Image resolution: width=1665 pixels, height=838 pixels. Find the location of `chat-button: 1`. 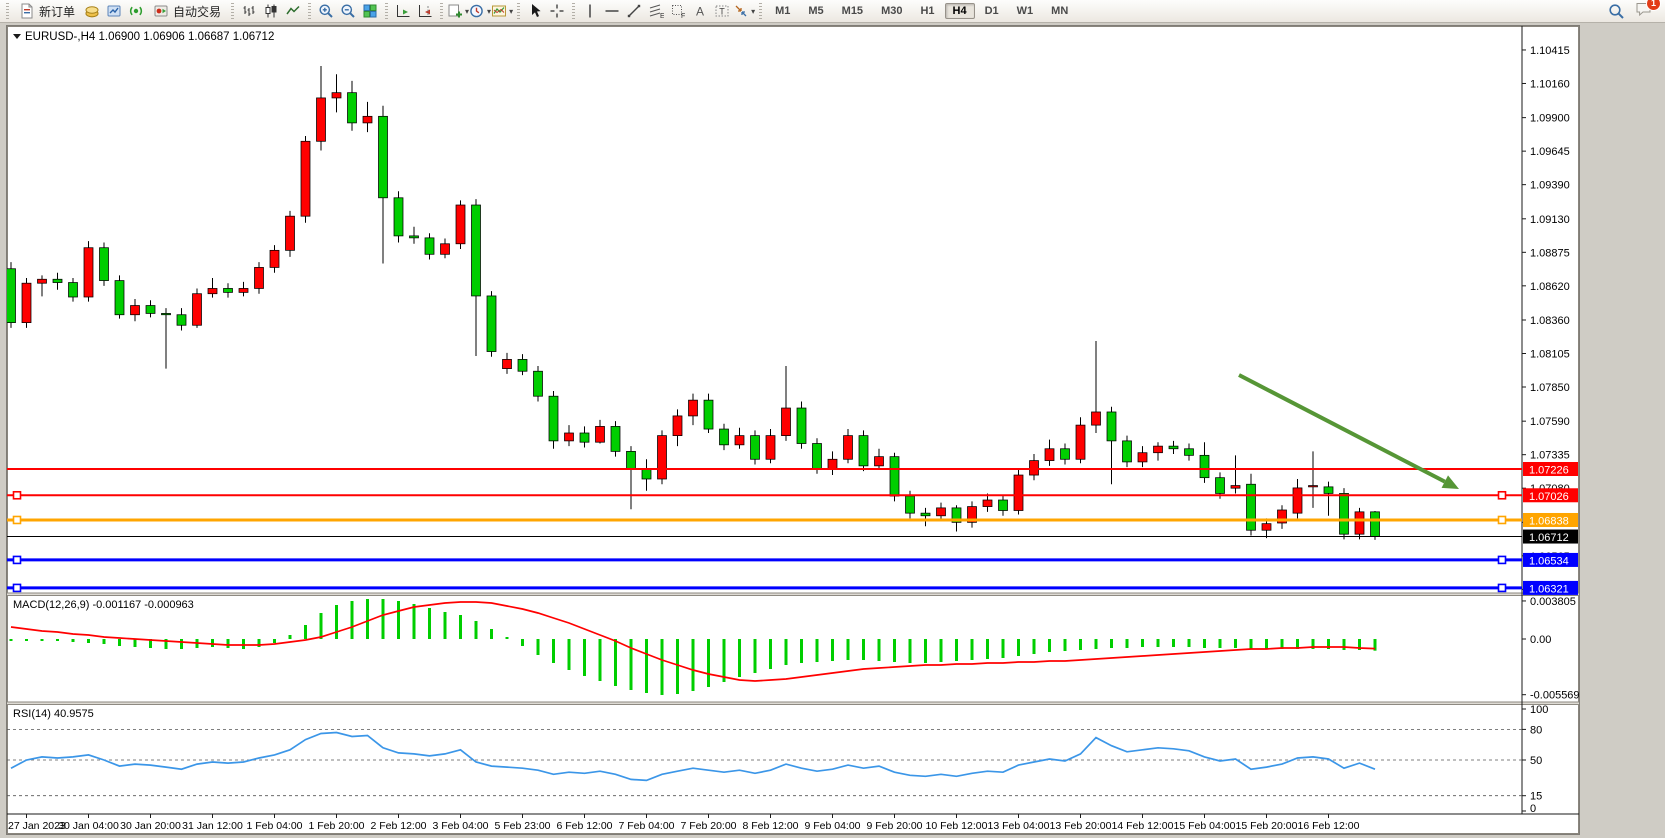

chat-button: 1 is located at coordinates (1648, 11).